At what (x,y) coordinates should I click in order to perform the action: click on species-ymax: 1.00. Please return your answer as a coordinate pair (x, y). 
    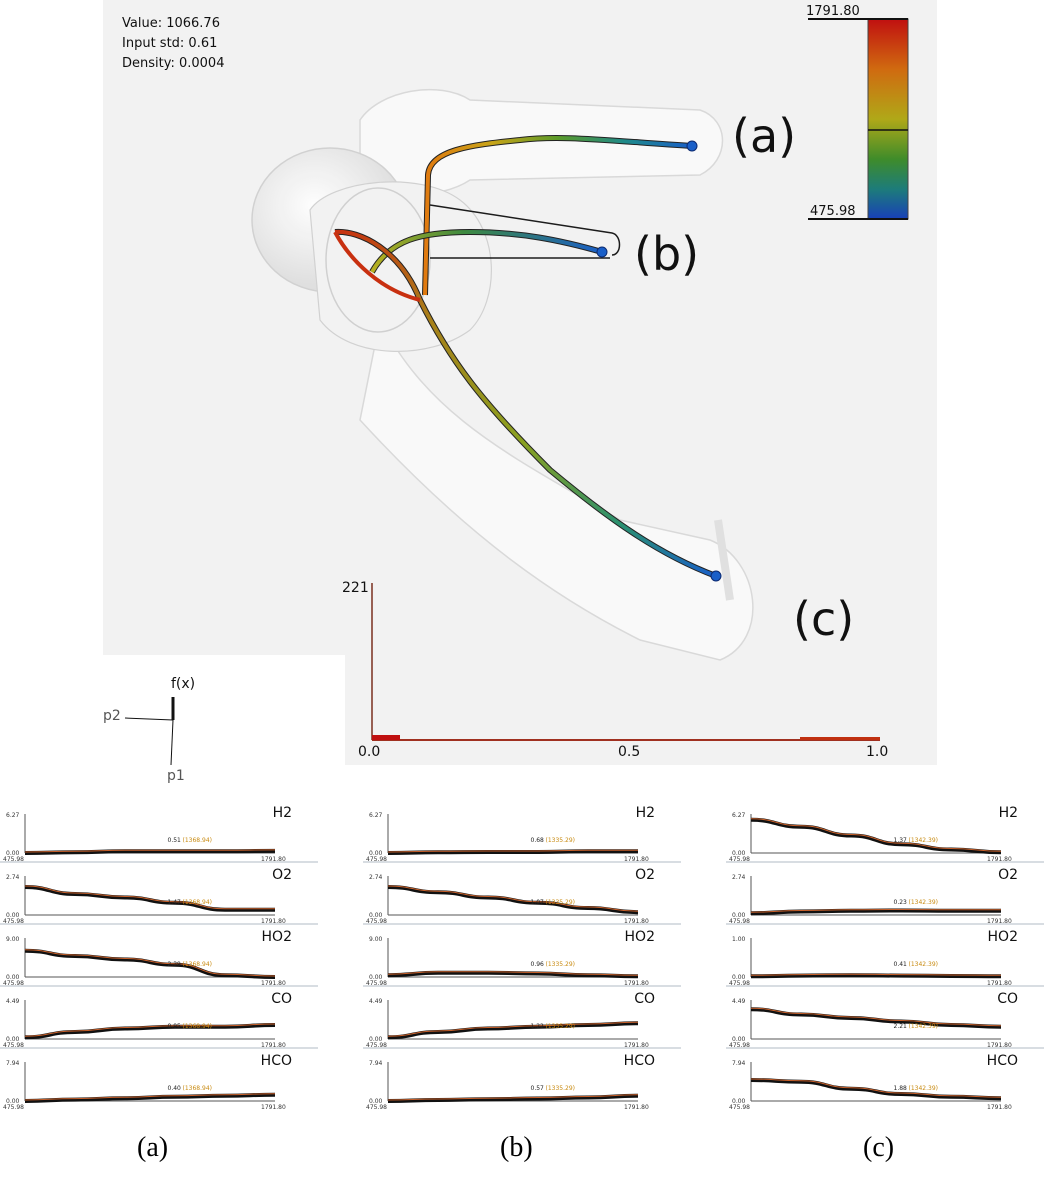
    Looking at the image, I should click on (739, 939).